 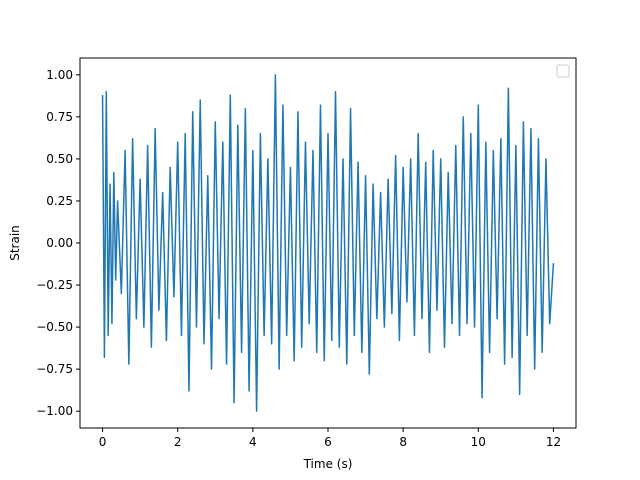 What do you see at coordinates (15, 243) in the screenshot?
I see `y-axis-label: Strain` at bounding box center [15, 243].